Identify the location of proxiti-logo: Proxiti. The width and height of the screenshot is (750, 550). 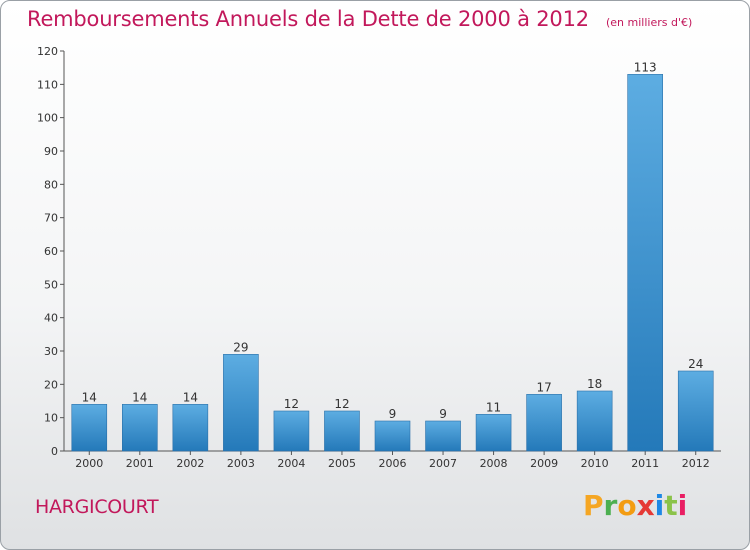
(635, 505).